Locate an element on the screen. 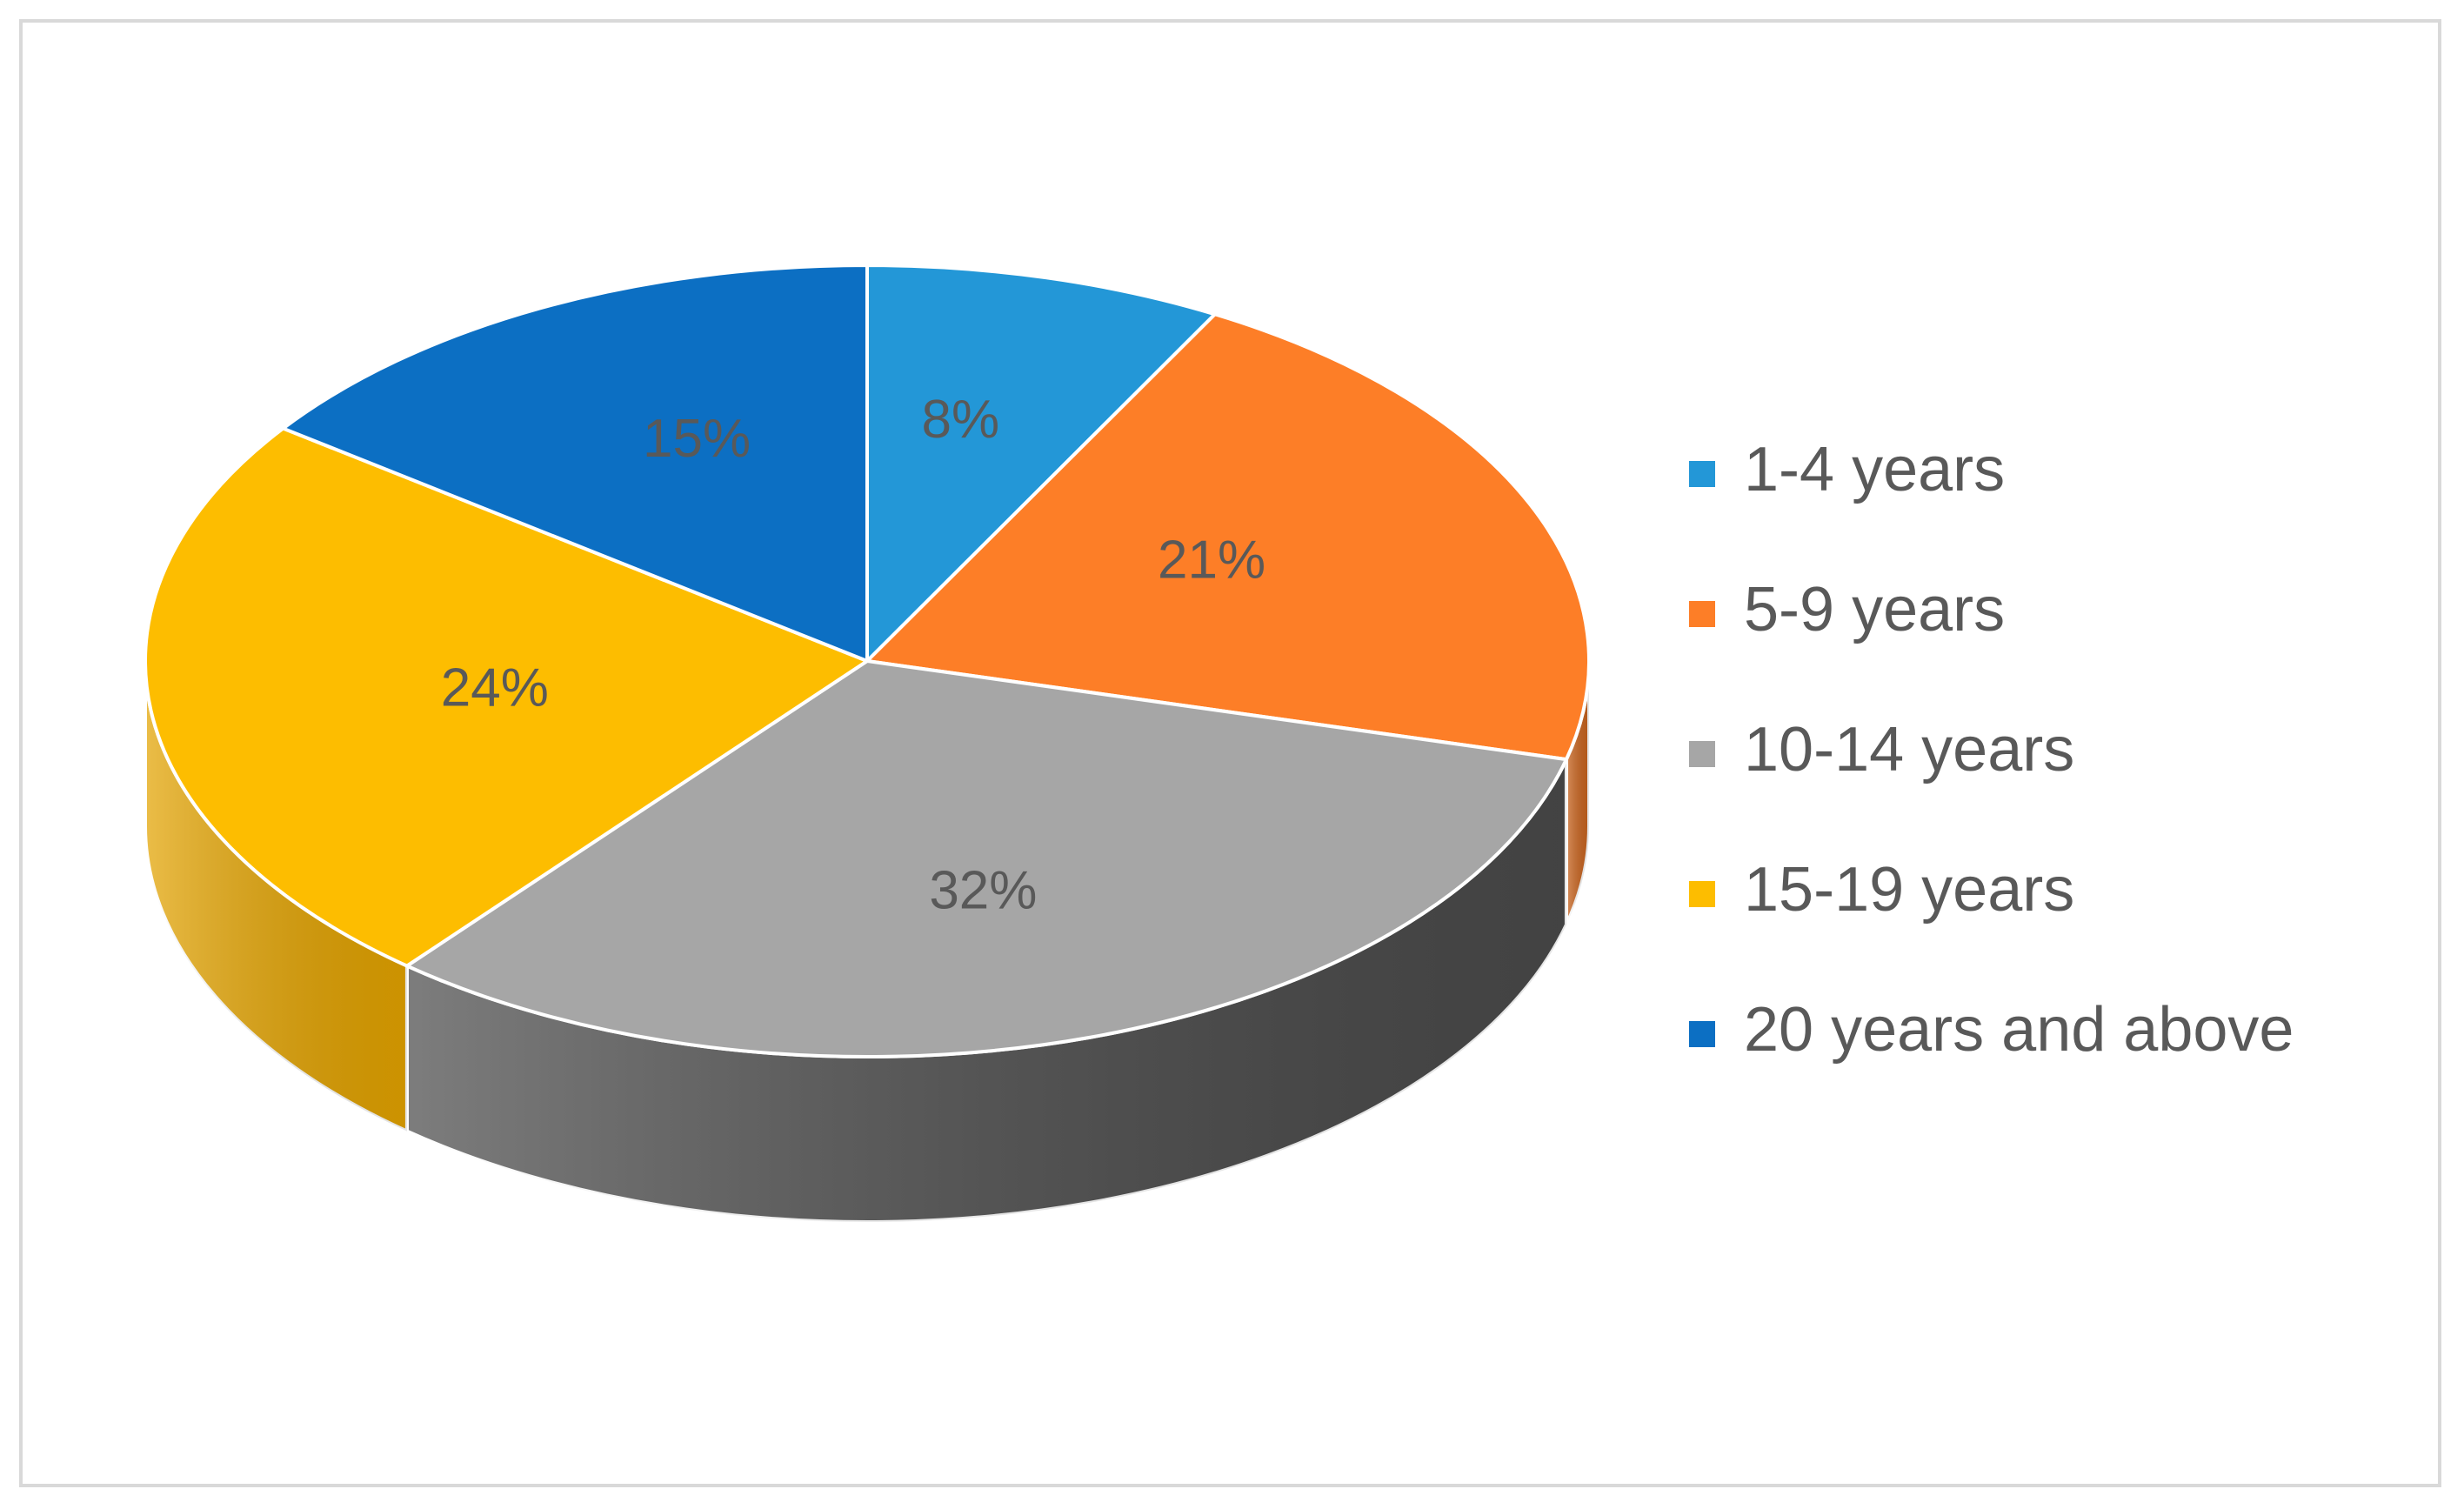 This screenshot has width=2464, height=1509. data-labels: 8% 21% 32% 24% 15% is located at coordinates (853, 655).